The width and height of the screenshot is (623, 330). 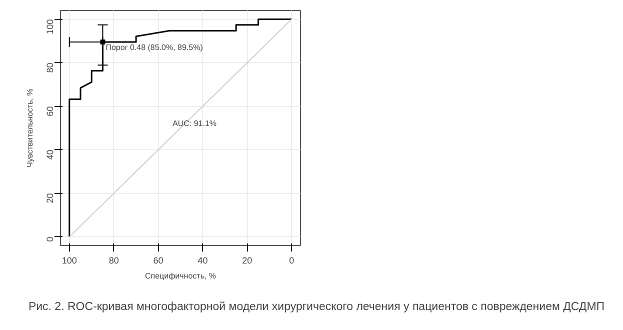 What do you see at coordinates (69, 261) in the screenshot?
I see `x-tick-label: 100` at bounding box center [69, 261].